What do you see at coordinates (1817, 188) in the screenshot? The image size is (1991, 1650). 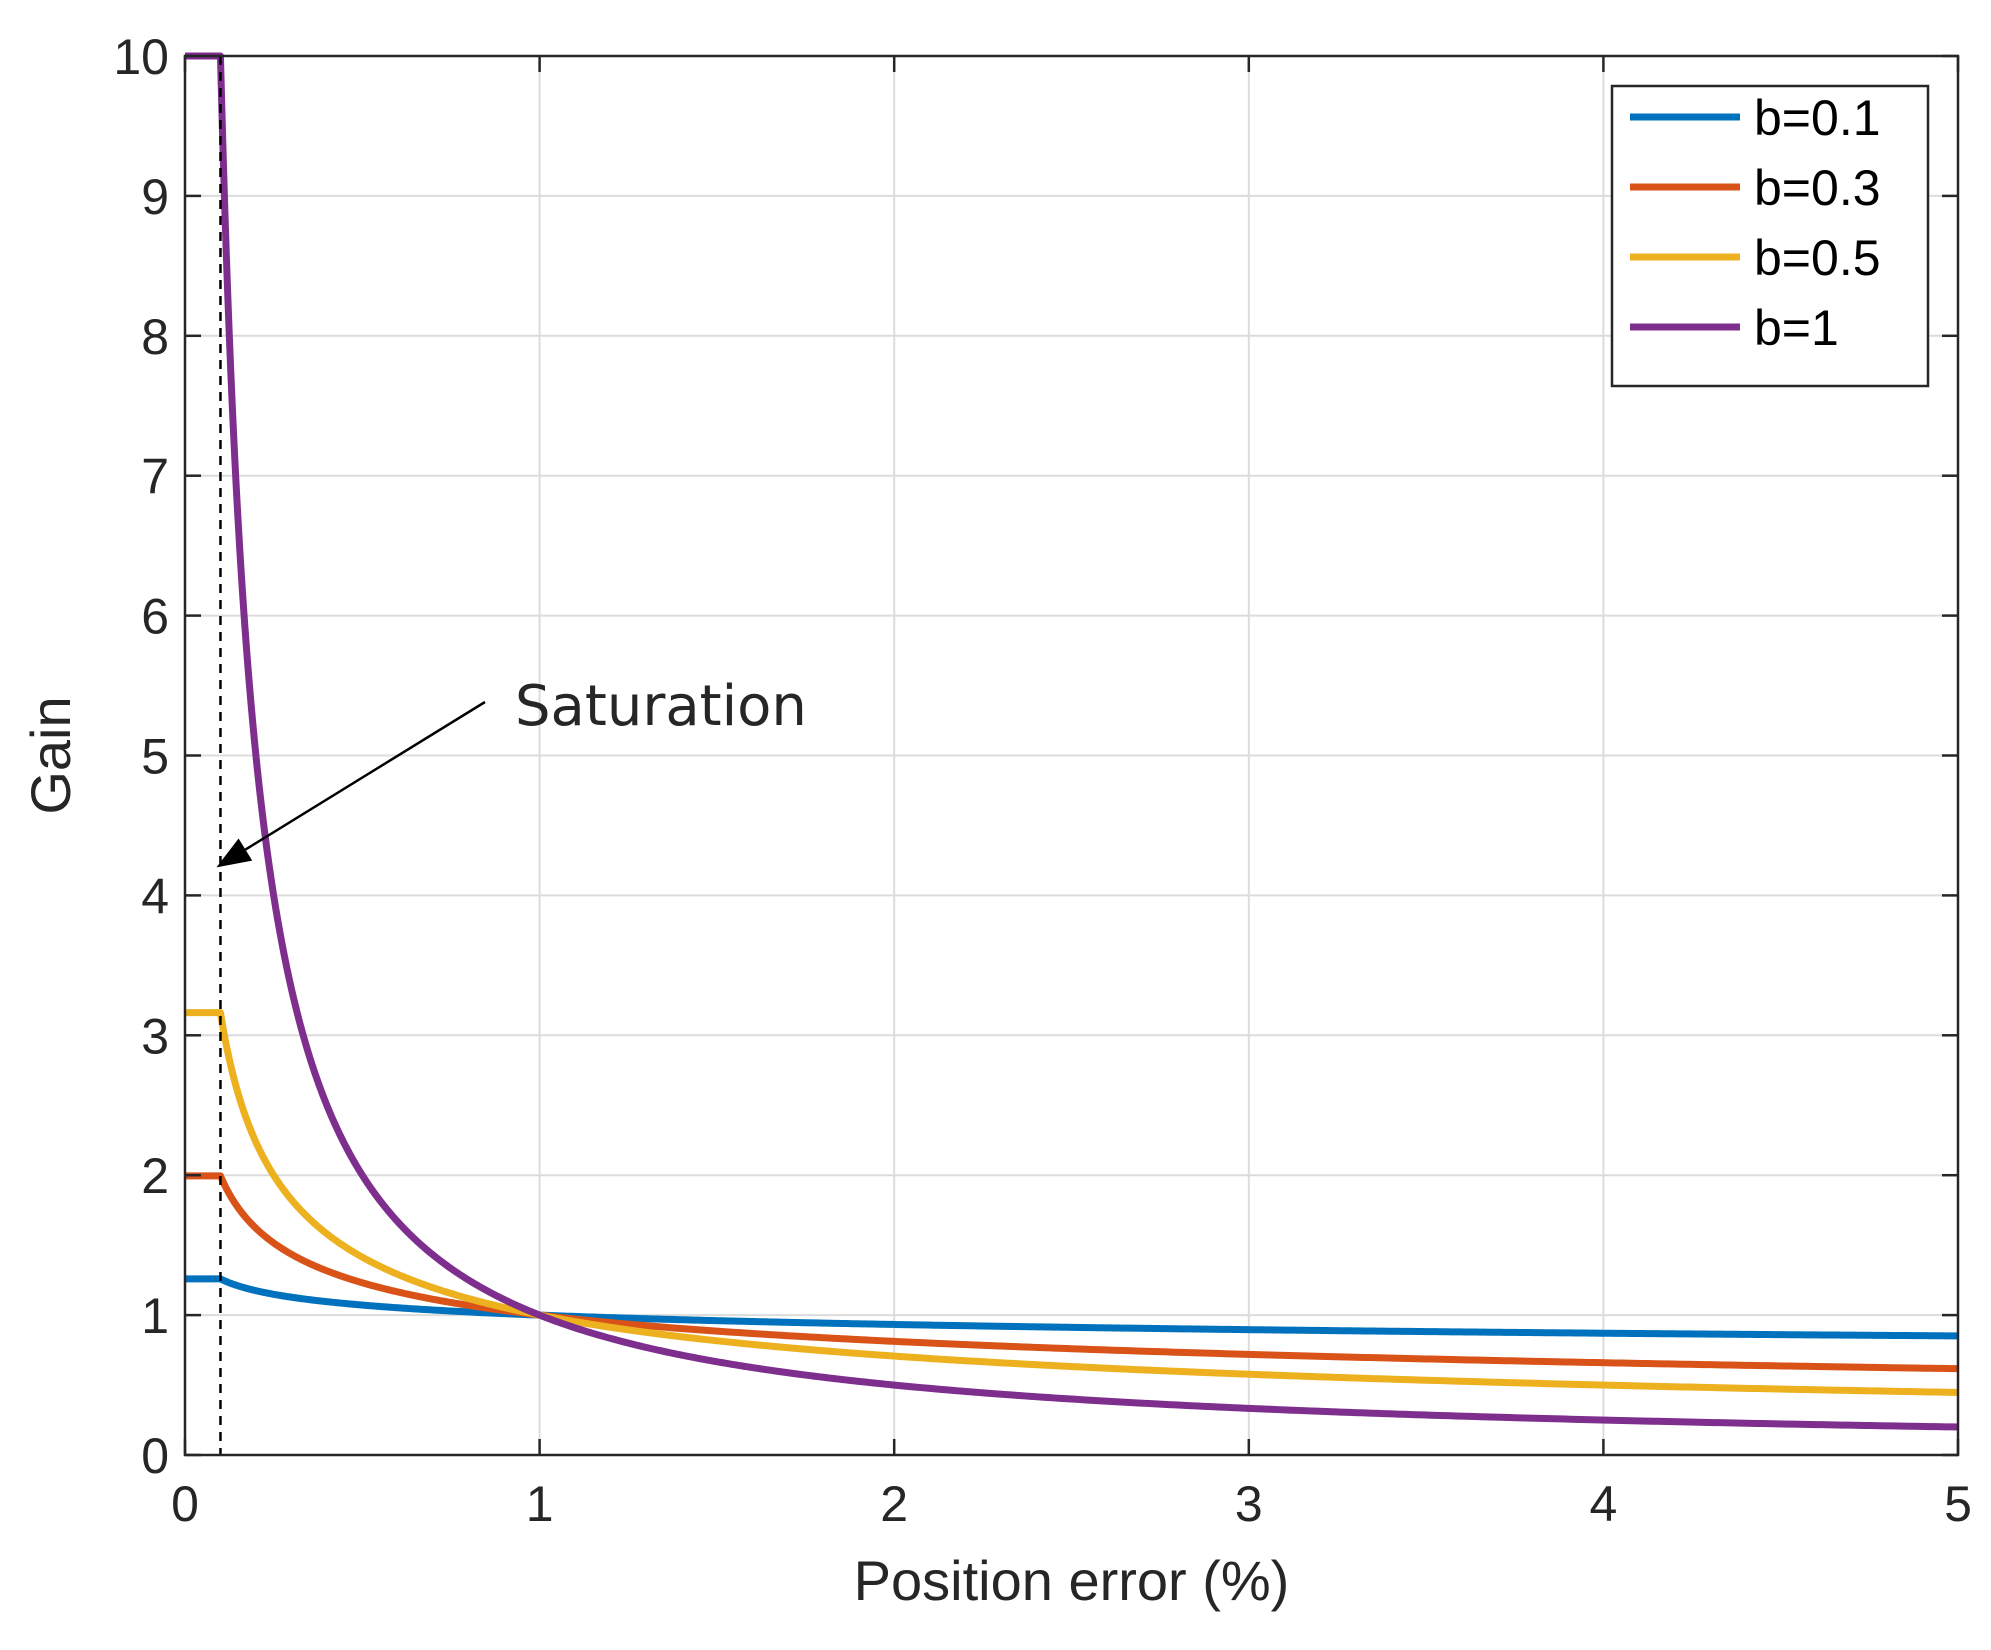 I see `legend-label: b=0.3` at bounding box center [1817, 188].